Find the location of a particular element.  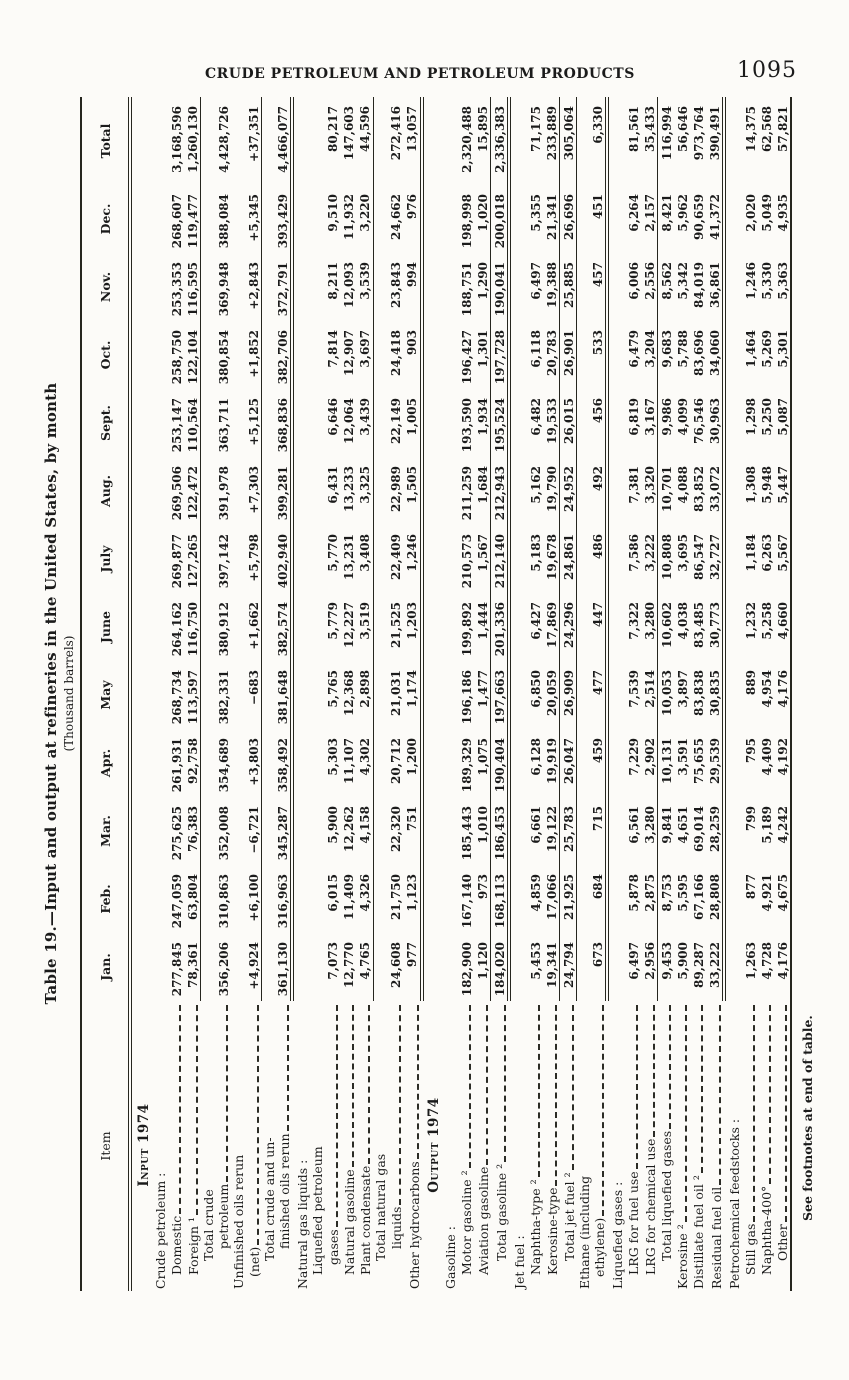

value-cell: 9,841 is located at coordinates (666, 831).